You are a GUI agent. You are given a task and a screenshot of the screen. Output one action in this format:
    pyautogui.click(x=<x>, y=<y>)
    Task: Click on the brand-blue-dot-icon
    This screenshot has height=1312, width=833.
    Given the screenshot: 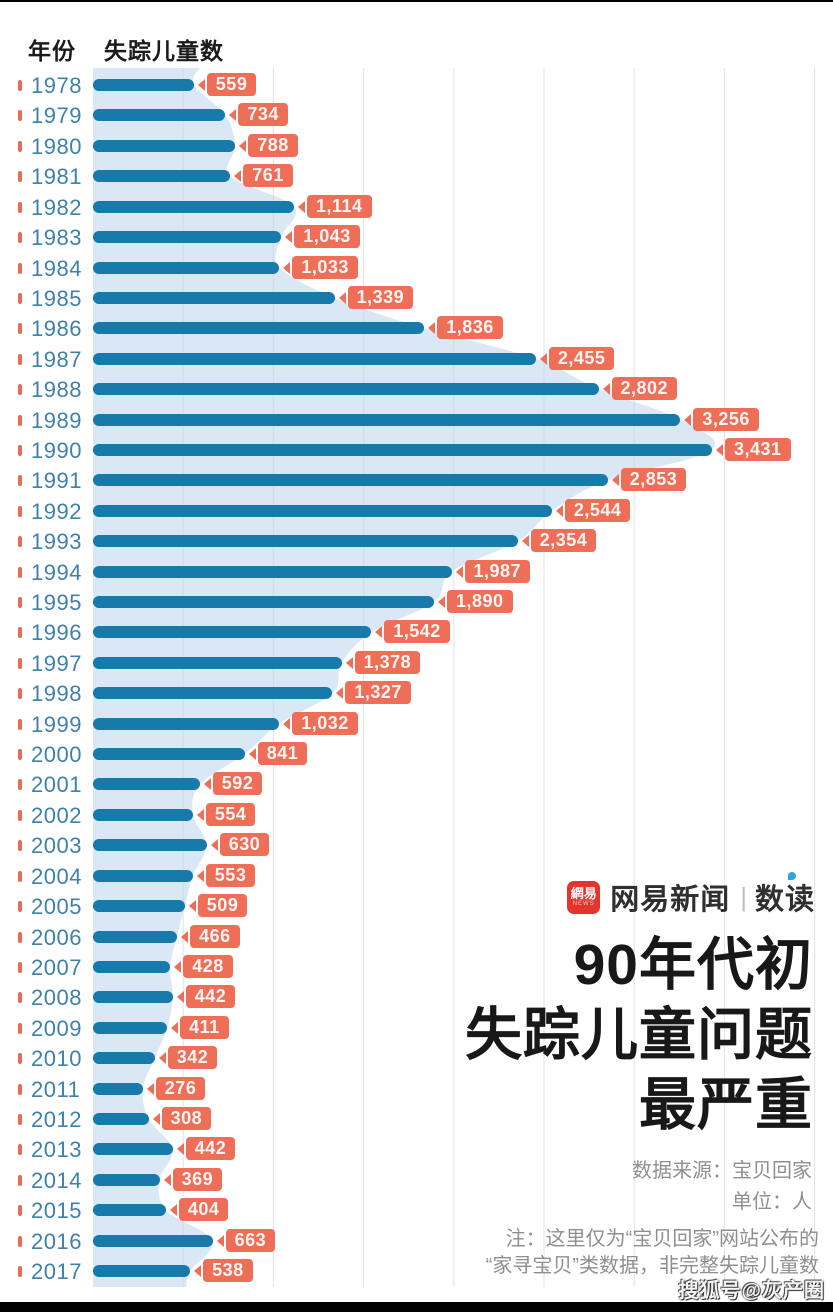 What is the action you would take?
    pyautogui.click(x=791, y=876)
    